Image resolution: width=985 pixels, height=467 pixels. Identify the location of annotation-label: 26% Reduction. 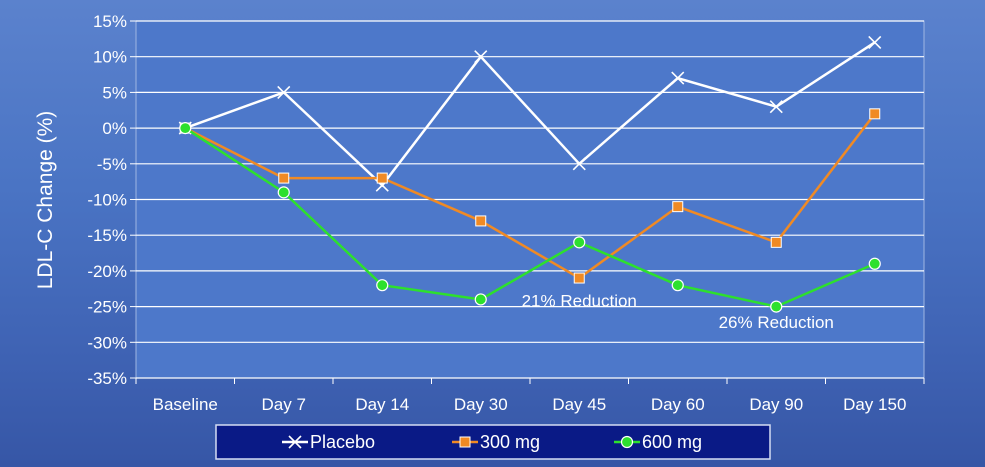
(776, 322).